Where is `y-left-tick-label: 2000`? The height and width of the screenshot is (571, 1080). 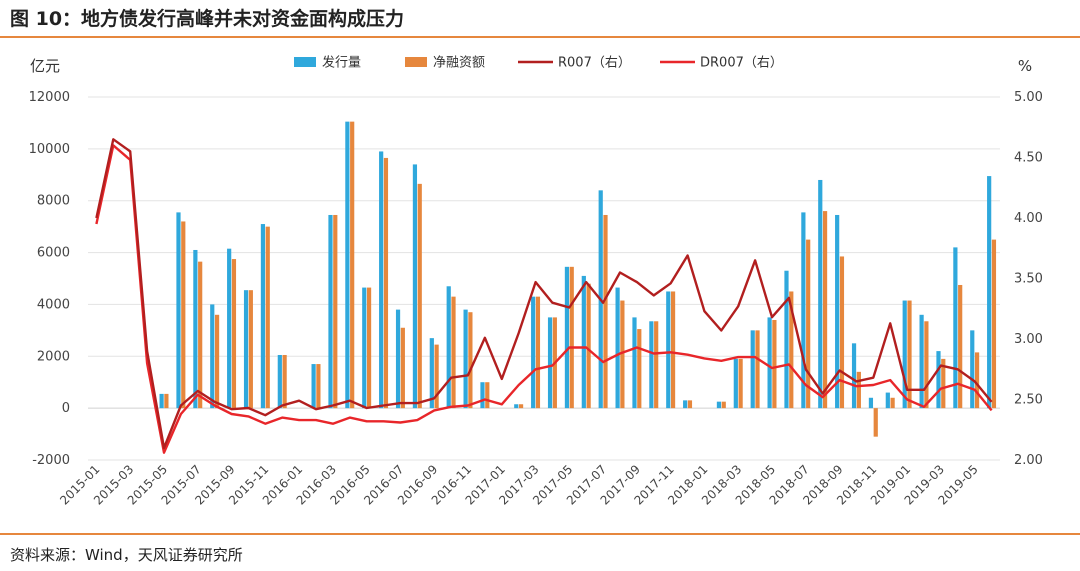 y-left-tick-label: 2000 is located at coordinates (53, 356).